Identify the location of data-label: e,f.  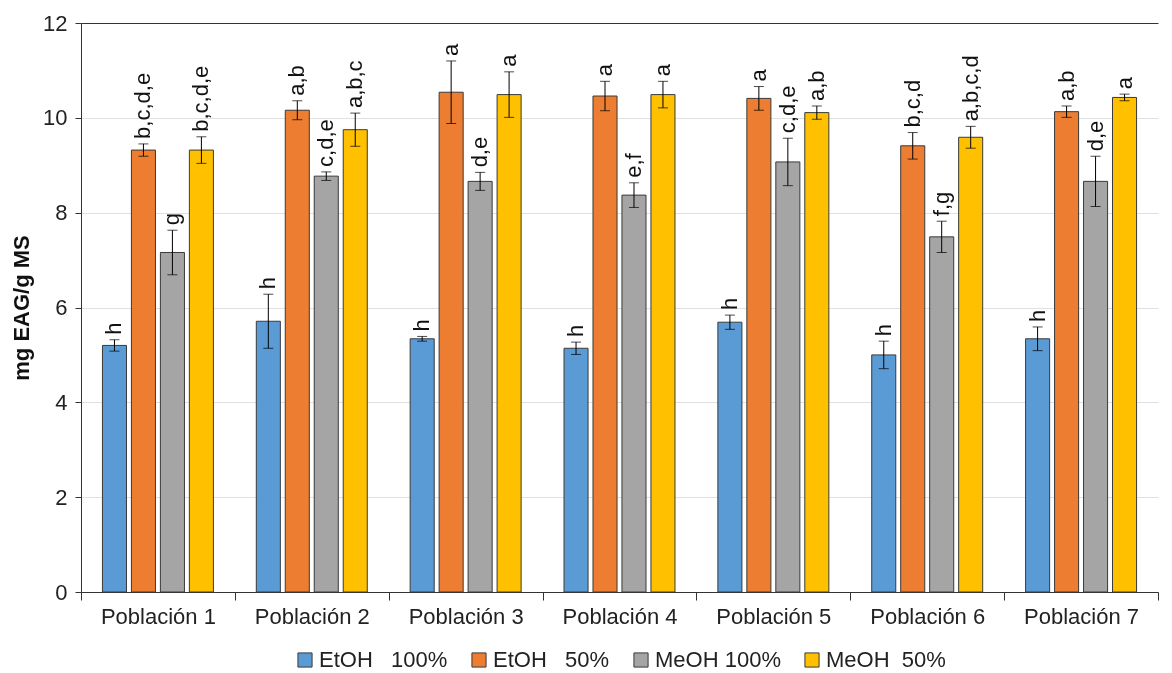
(633, 165).